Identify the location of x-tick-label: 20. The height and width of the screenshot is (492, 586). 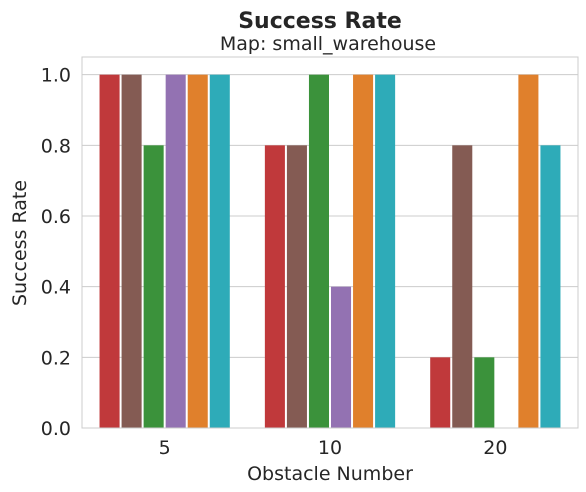
(495, 448).